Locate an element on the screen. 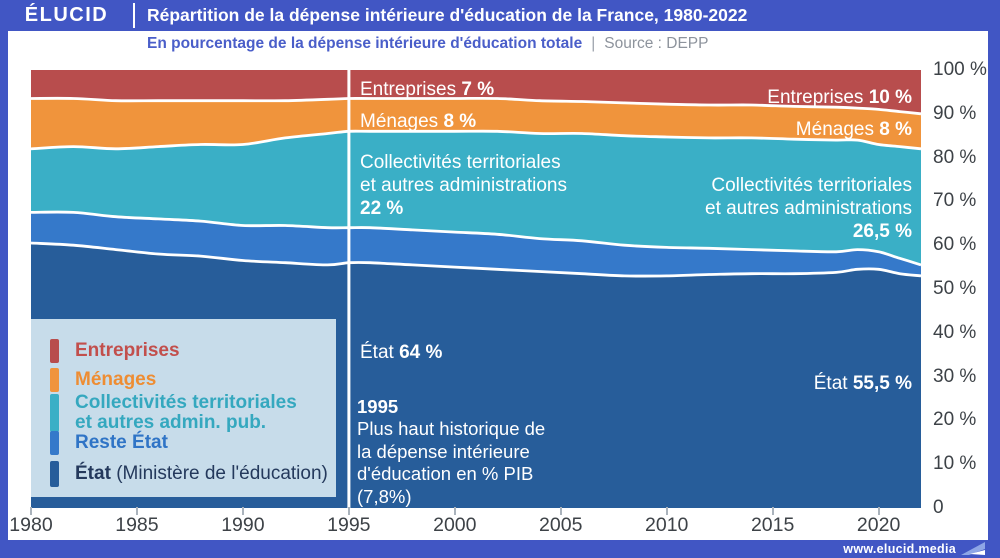 This screenshot has width=1000, height=558. legend-item-entreprises: Entreprises is located at coordinates (115, 351).